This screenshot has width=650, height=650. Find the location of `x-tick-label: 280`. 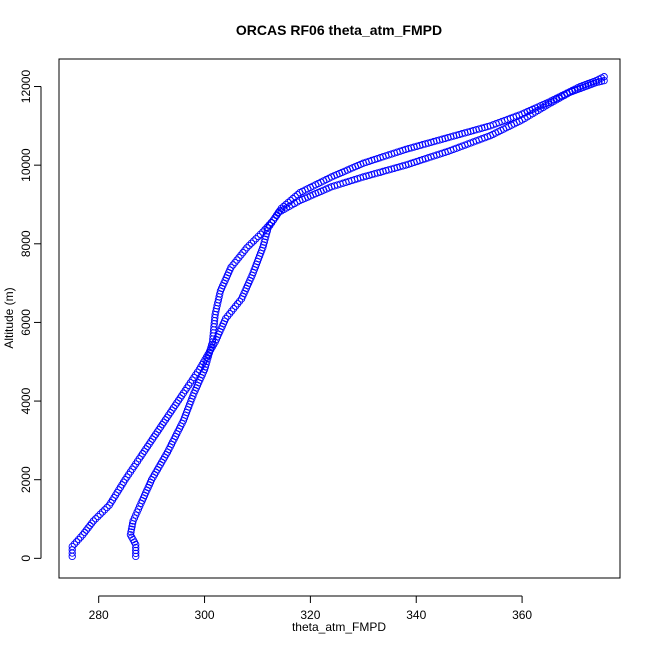

x-tick-label: 280 is located at coordinates (99, 615).